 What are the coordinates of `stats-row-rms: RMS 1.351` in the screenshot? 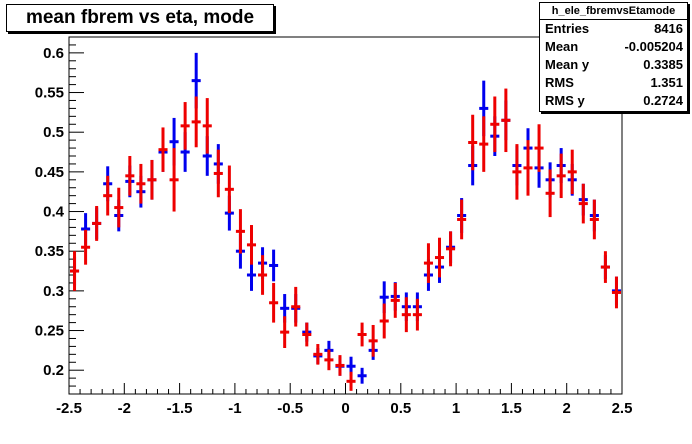 It's located at (613, 83).